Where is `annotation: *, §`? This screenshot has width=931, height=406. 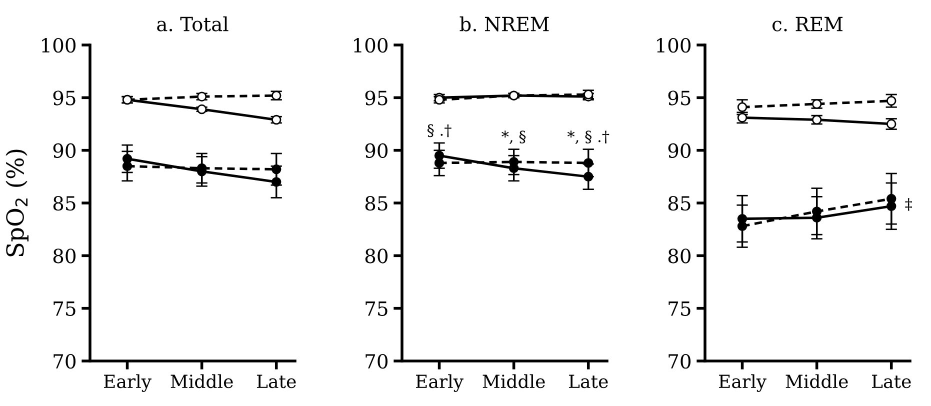
annotation: *, § is located at coordinates (514, 137).